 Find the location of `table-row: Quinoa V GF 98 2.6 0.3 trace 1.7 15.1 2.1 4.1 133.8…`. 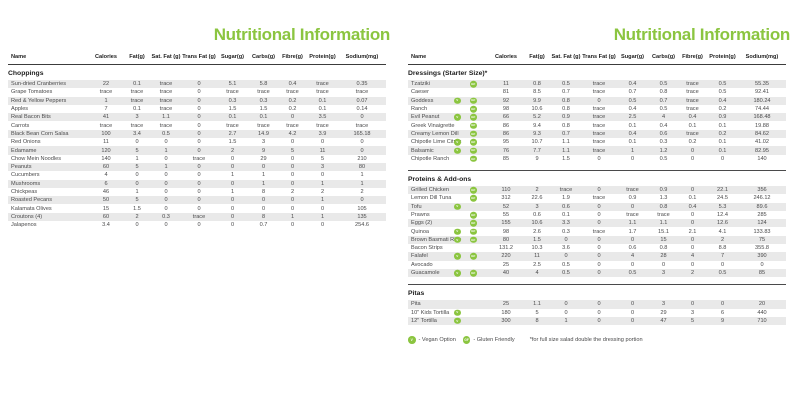

table-row: Quinoa V GF 98 2.6 0.3 trace 1.7 15.1 2.1 4.1 133.8… is located at coordinates (597, 231).